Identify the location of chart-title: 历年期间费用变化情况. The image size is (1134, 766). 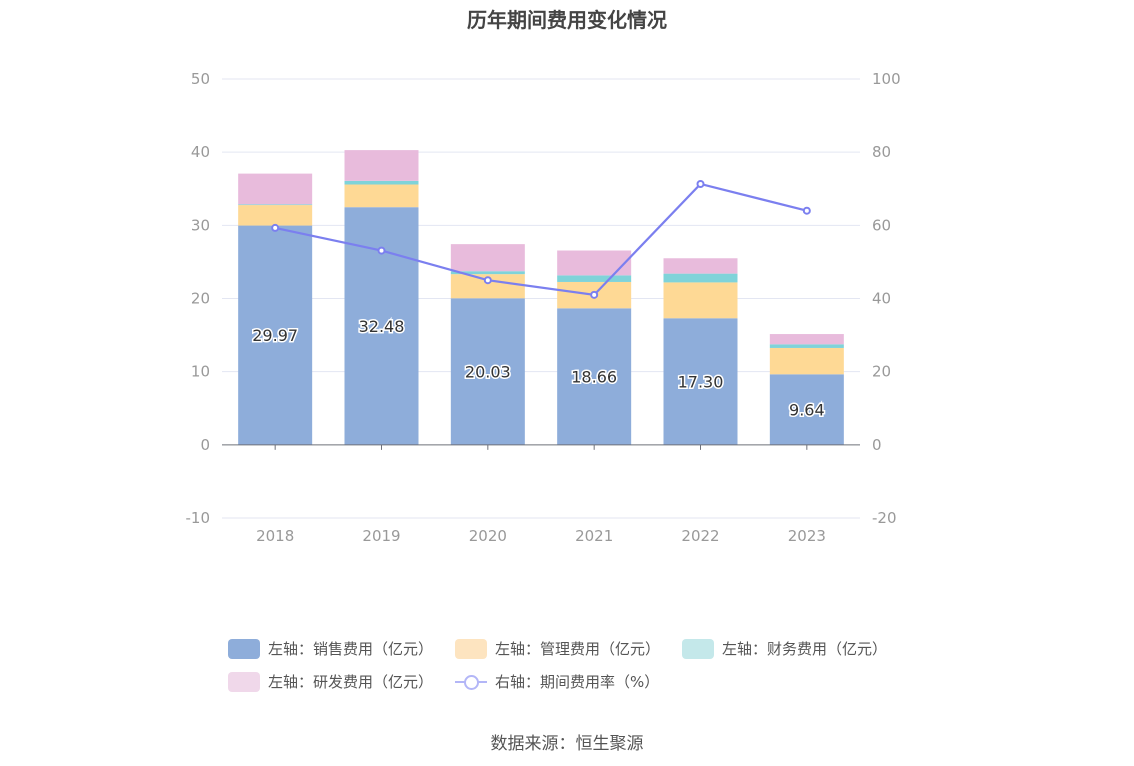
(567, 20).